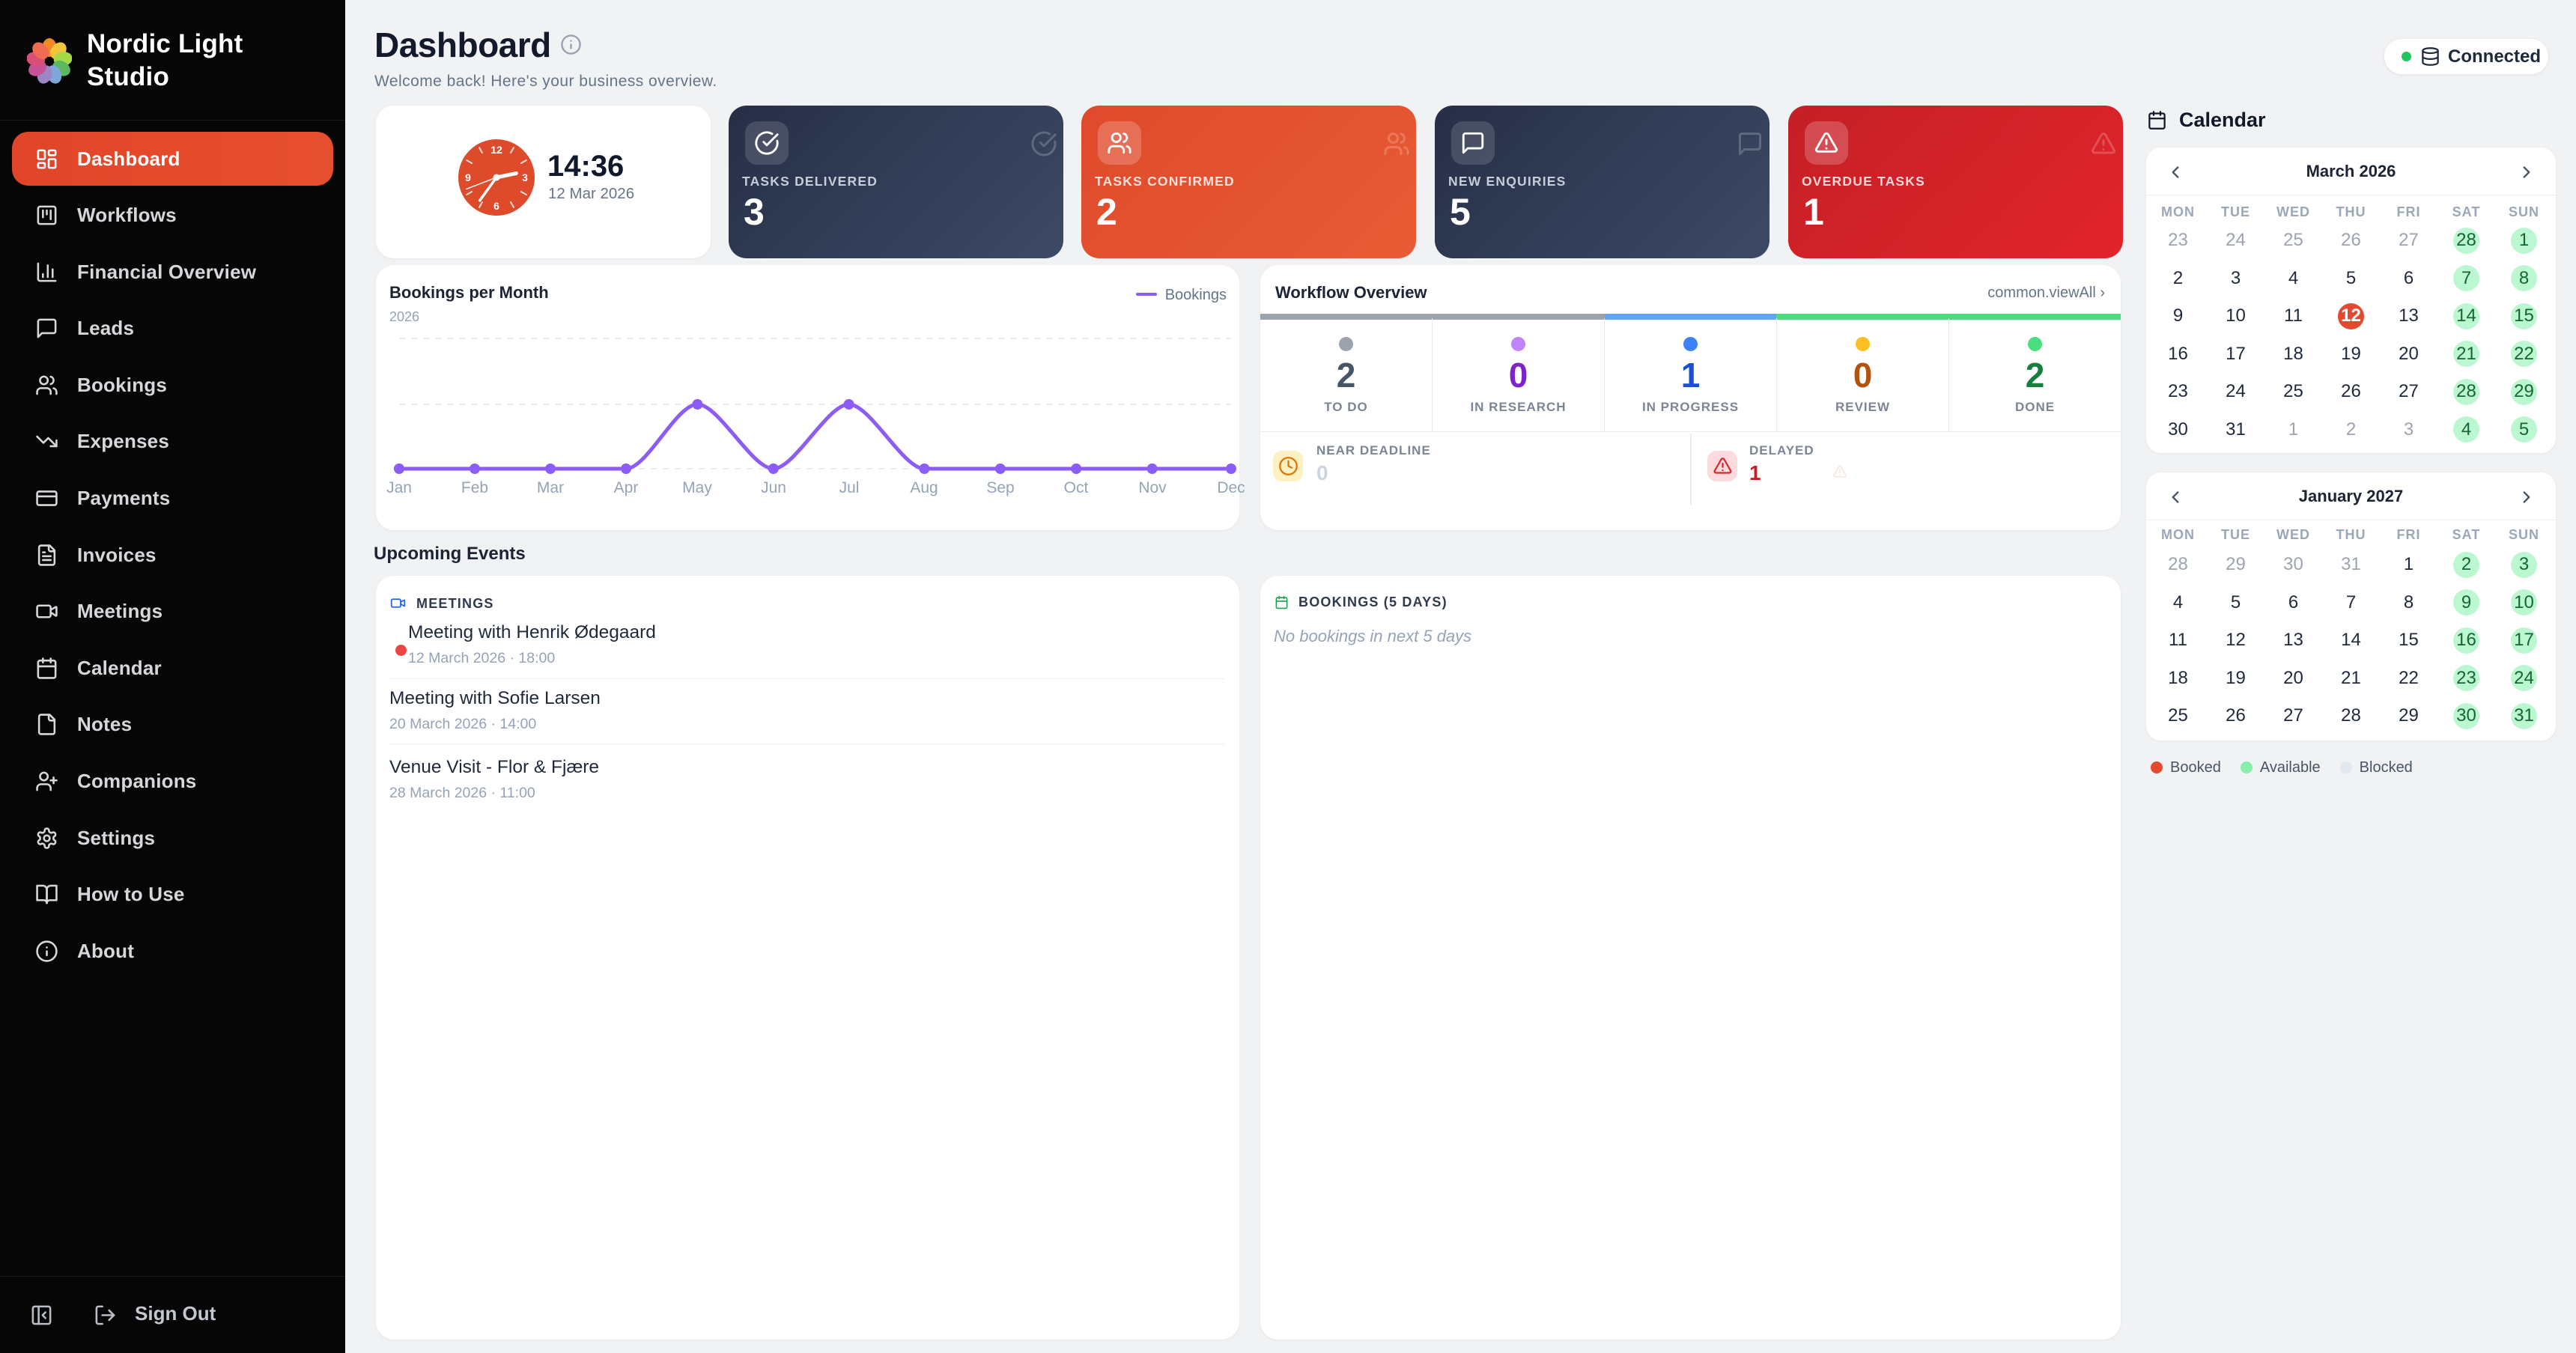  I want to click on svg-text: Aug, so click(924, 487).